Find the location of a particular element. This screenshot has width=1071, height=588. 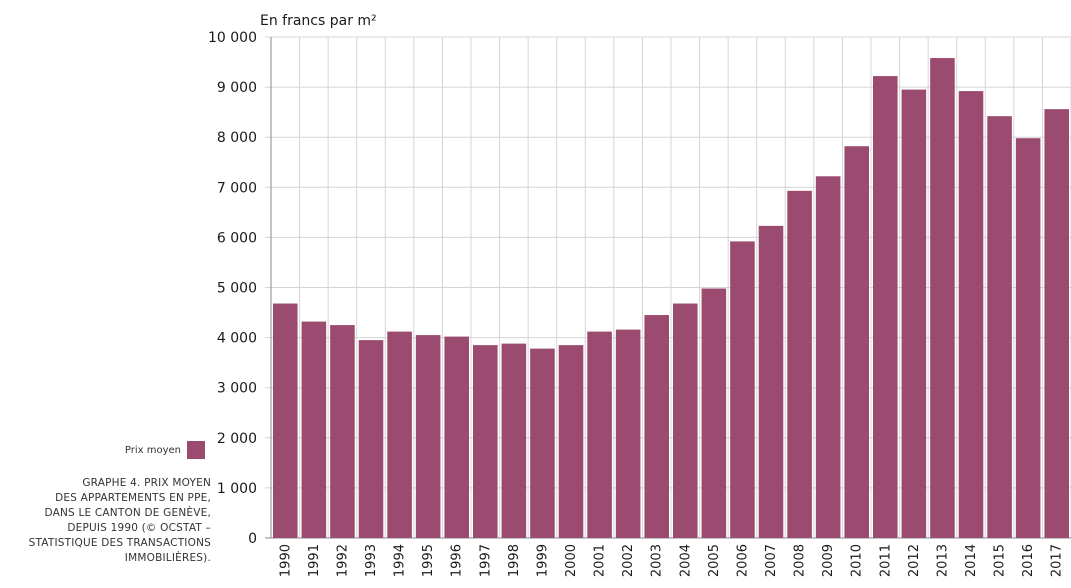

bar-2009 is located at coordinates (828, 357).